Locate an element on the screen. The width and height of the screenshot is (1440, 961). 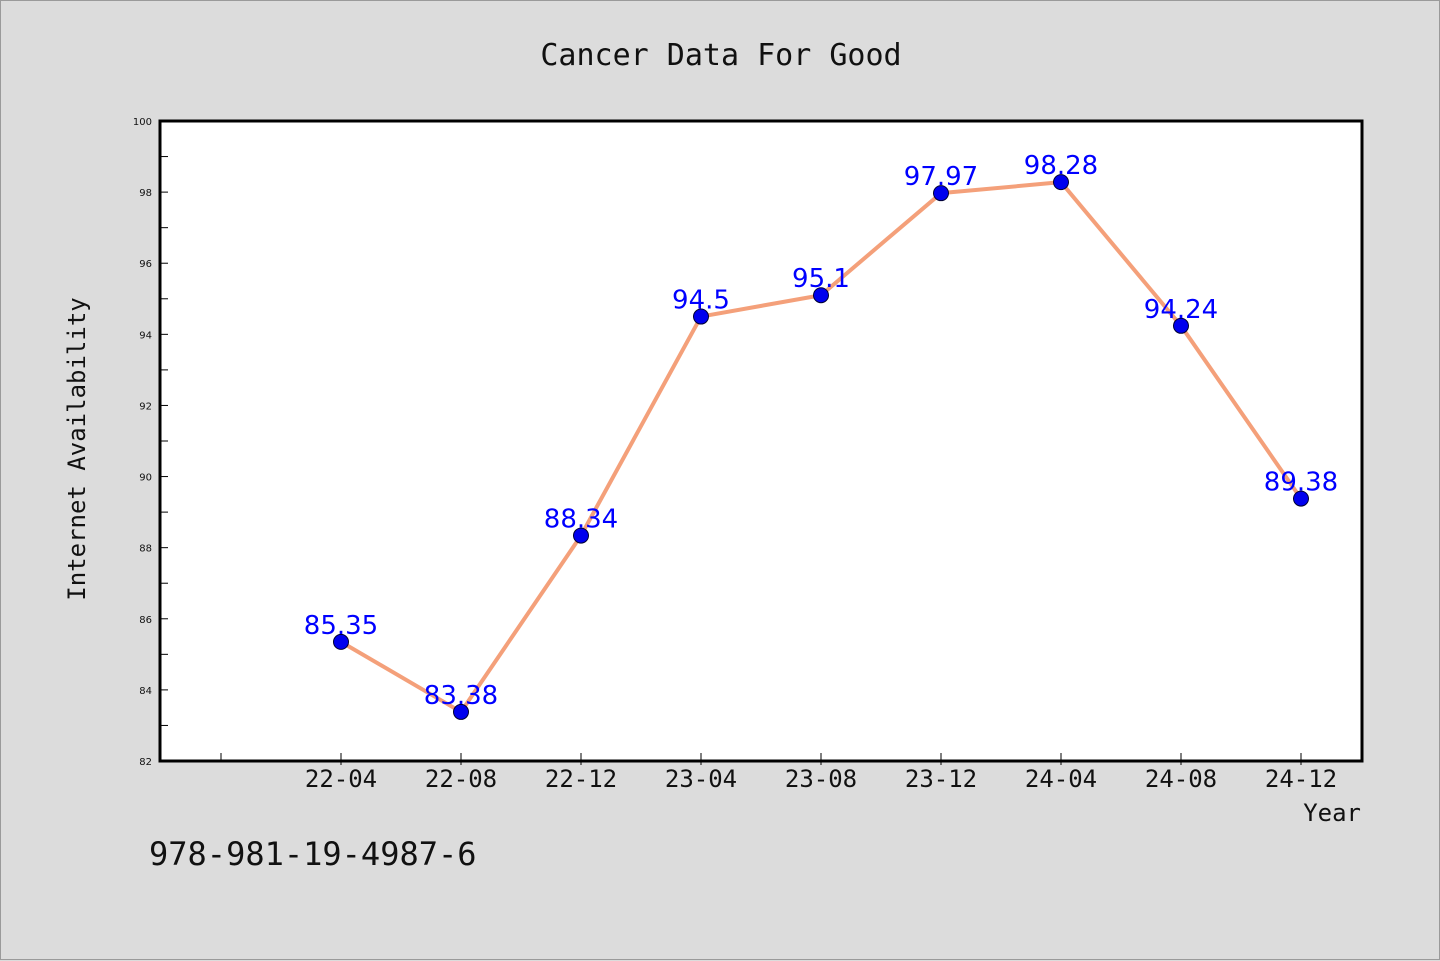
data-label: 94.5 is located at coordinates (701, 301).